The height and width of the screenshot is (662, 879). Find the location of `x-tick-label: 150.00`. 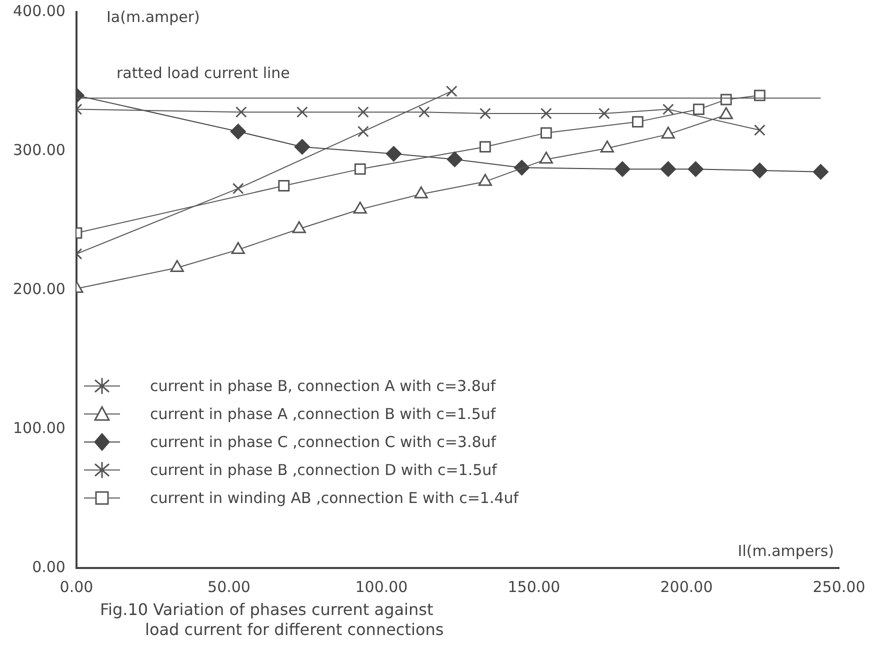

x-tick-label: 150.00 is located at coordinates (534, 587).